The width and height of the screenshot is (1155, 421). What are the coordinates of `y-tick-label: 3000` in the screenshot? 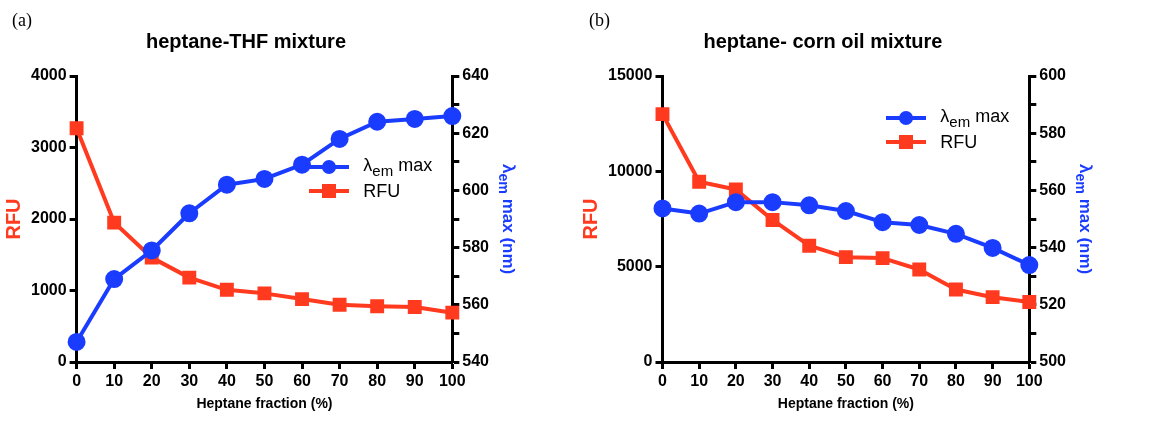 It's located at (49, 146).